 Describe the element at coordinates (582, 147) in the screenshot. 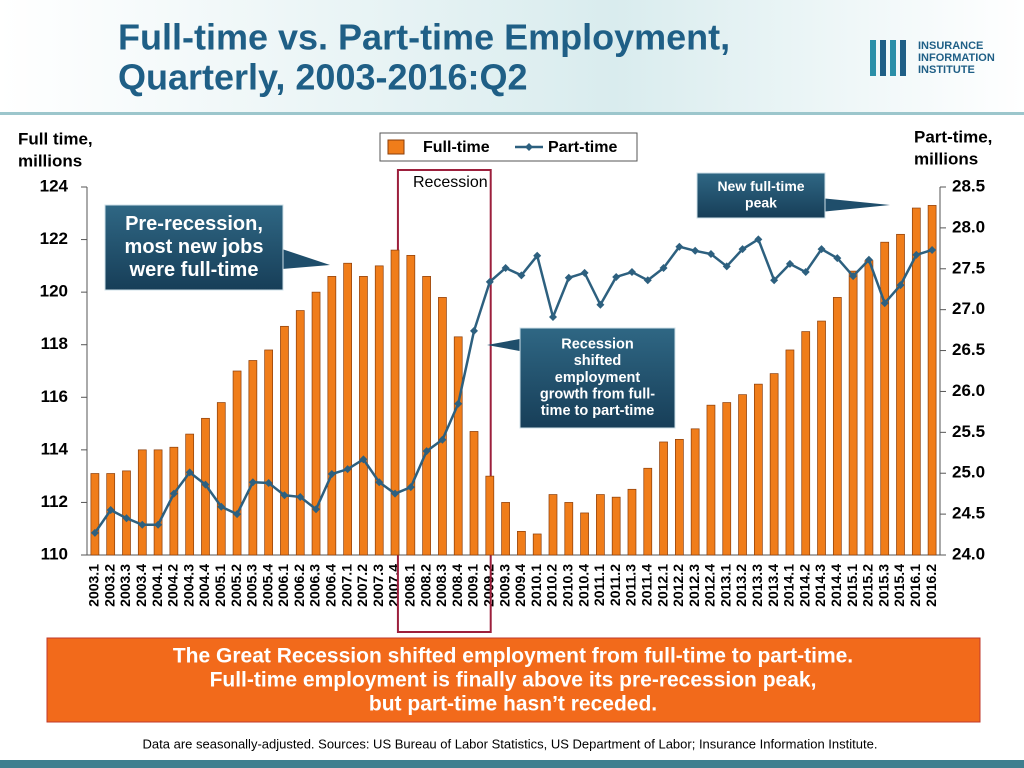

I see `legend-label: Part-time` at that location.